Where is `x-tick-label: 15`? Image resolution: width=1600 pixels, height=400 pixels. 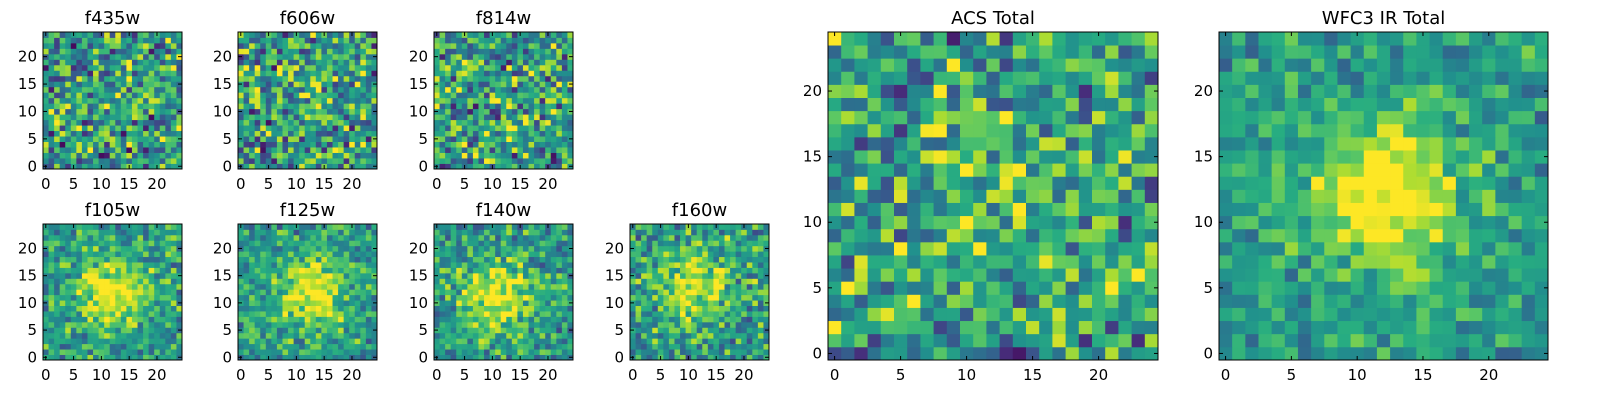 x-tick-label: 15 is located at coordinates (520, 184).